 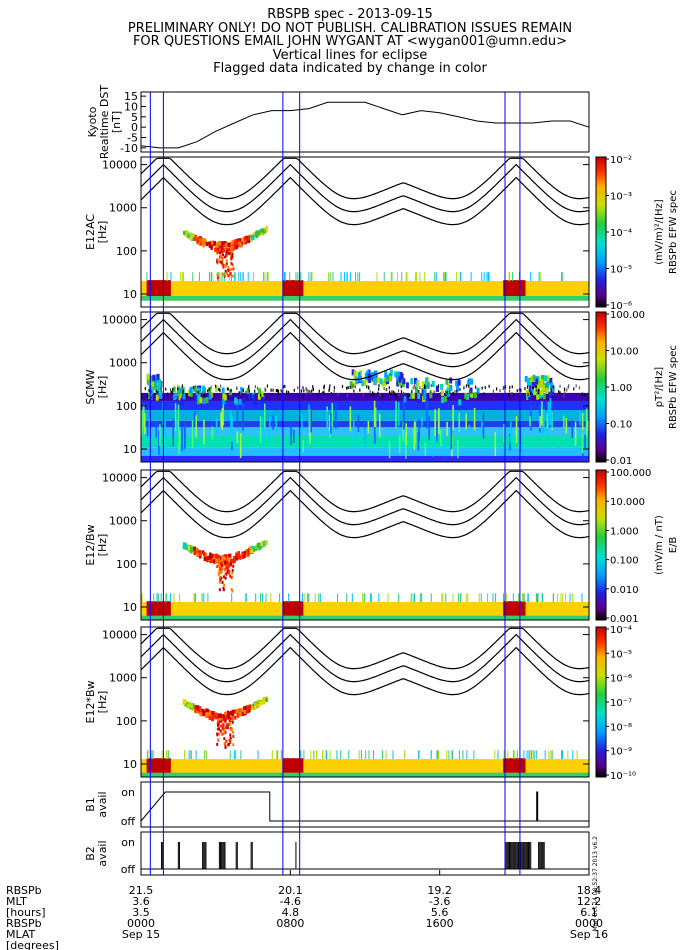 What do you see at coordinates (365, 768) in the screenshot?
I see `e12xbw-lowband` at bounding box center [365, 768].